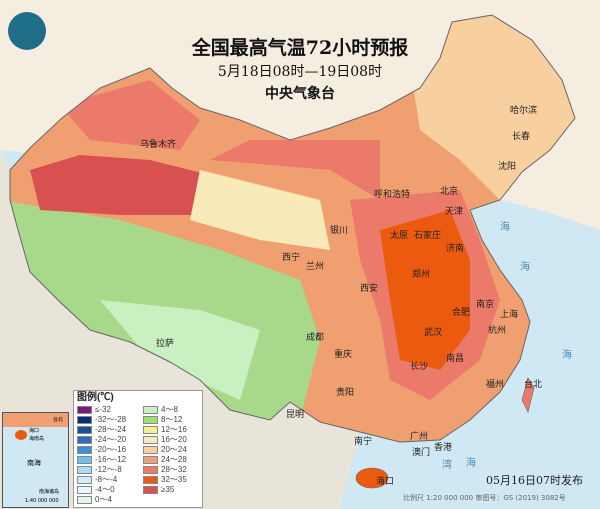  Describe the element at coordinates (455, 249) in the screenshot. I see `city-label: 济南` at that location.